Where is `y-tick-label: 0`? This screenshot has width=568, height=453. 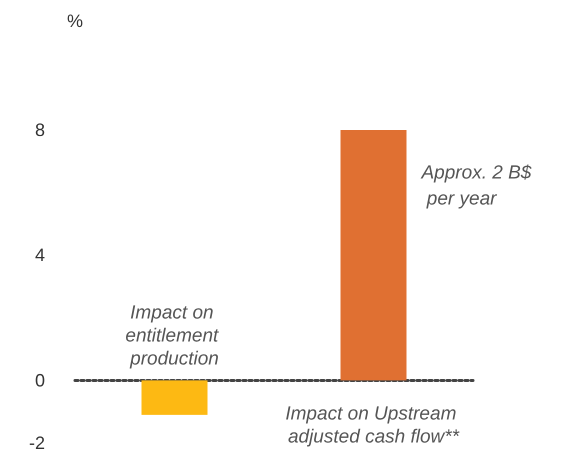
y-tick-label: 0 is located at coordinates (39, 380).